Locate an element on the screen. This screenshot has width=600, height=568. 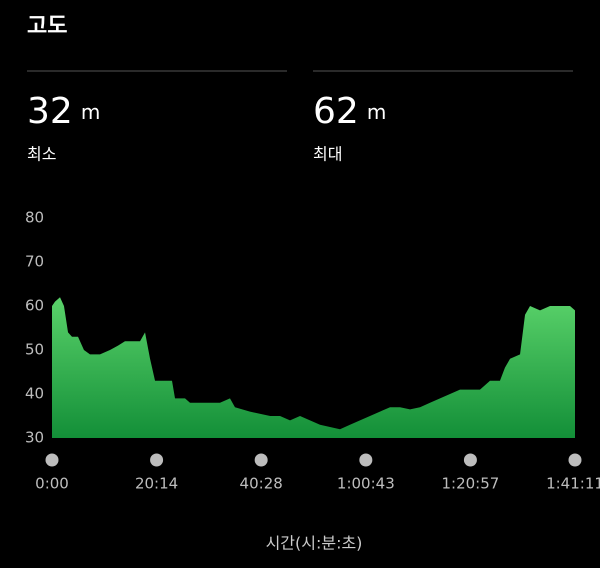
x-tick-label: 40:28 is located at coordinates (261, 484).